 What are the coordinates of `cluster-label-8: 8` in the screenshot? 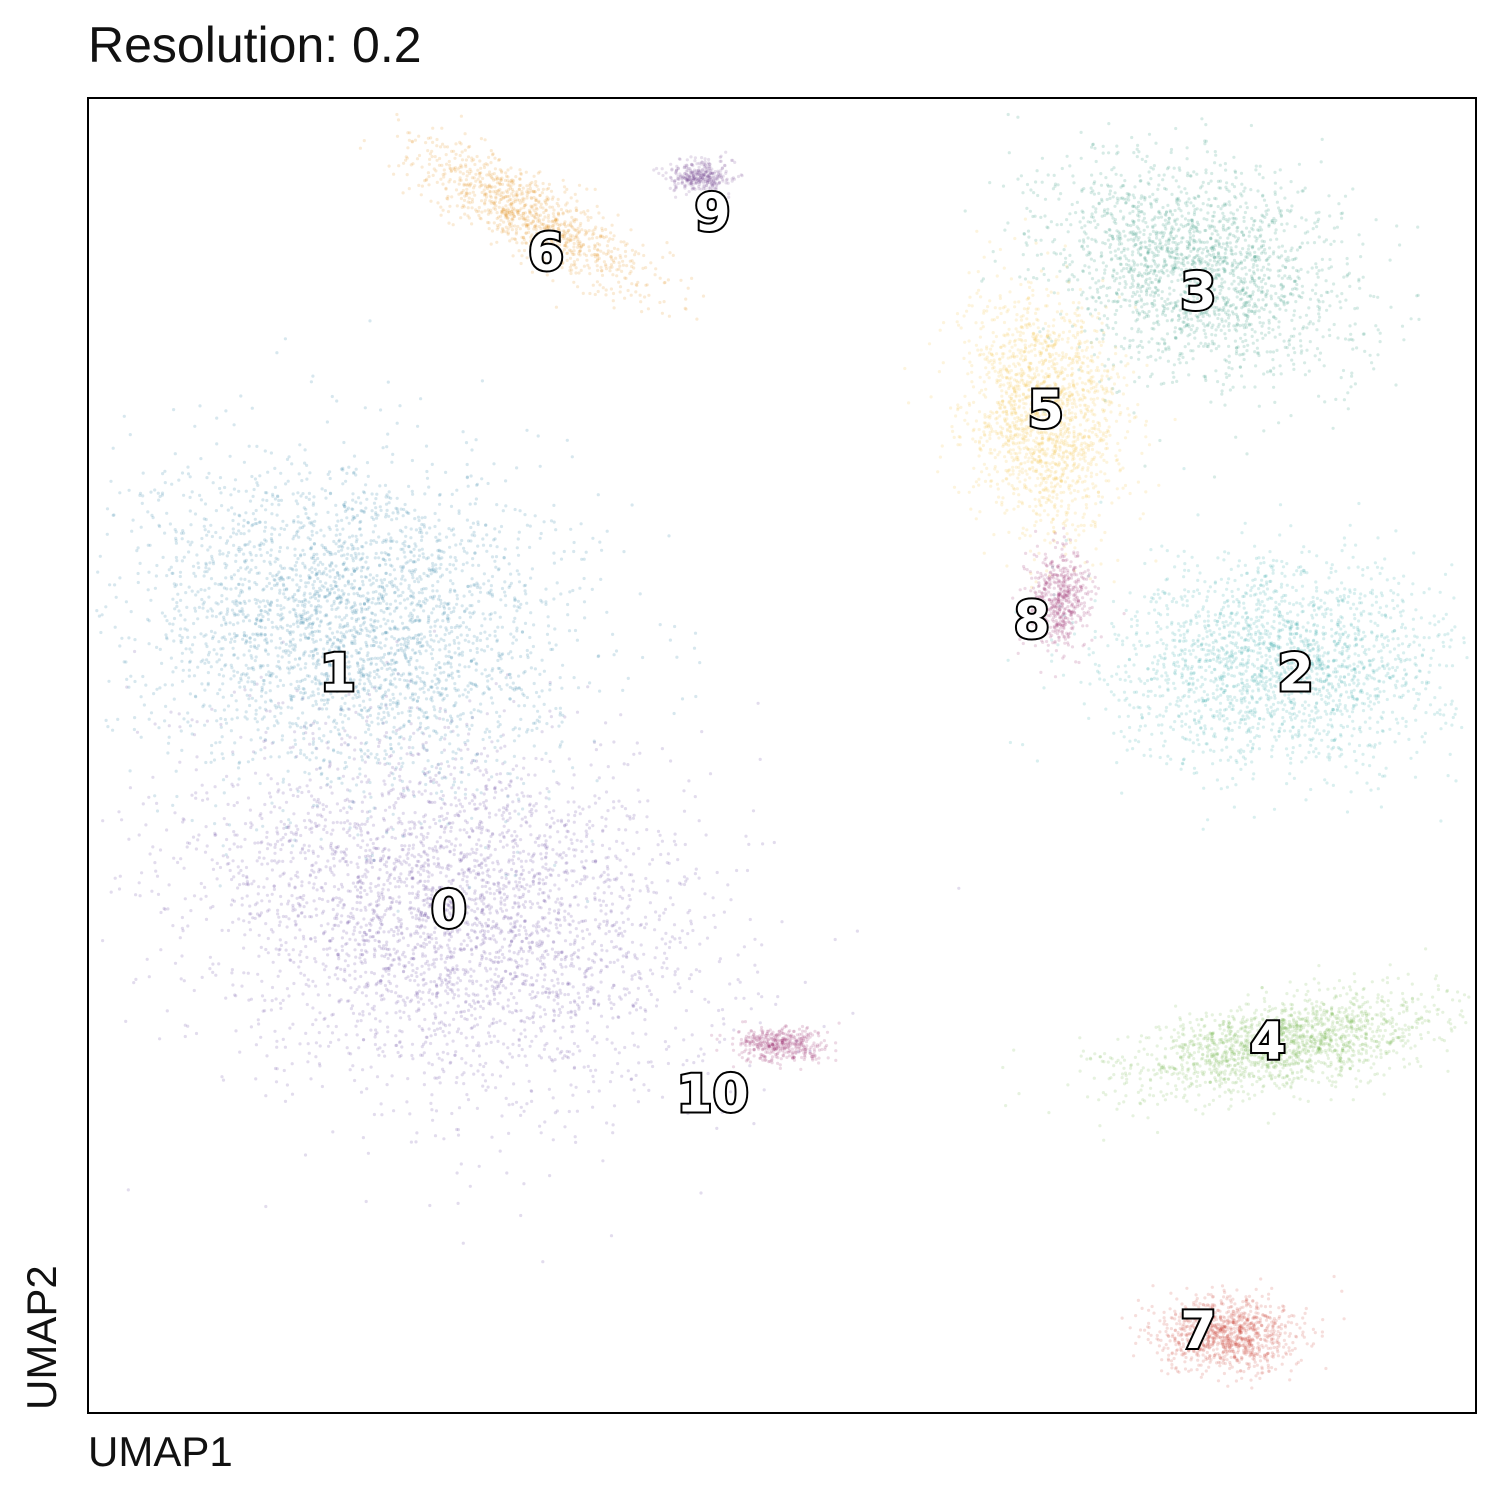 It's located at (1032, 621).